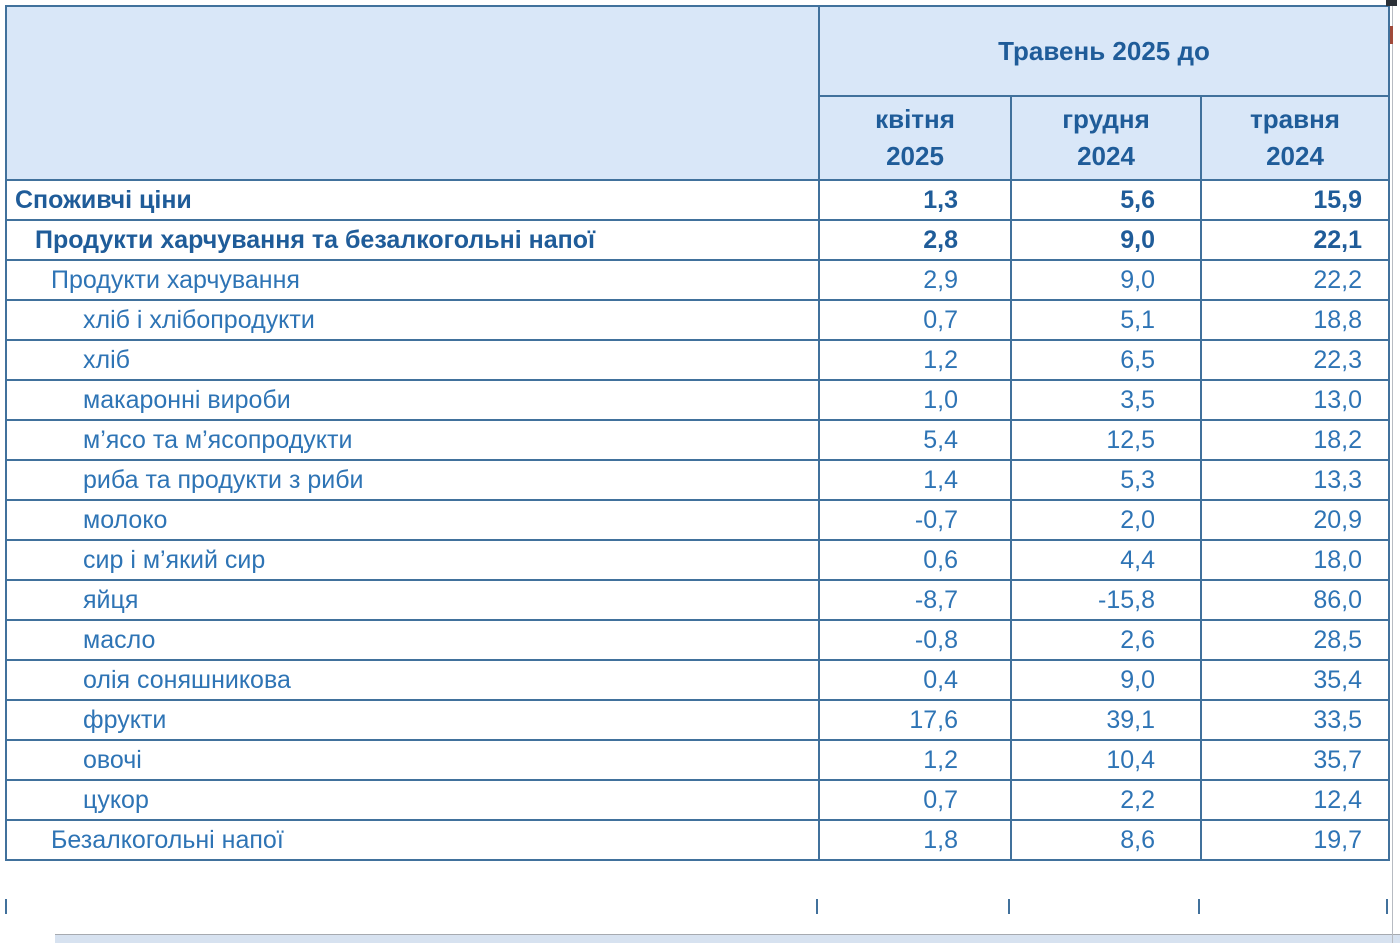 This screenshot has width=1400, height=943. I want to click on row-value-vs-december: 12,5, so click(1106, 440).